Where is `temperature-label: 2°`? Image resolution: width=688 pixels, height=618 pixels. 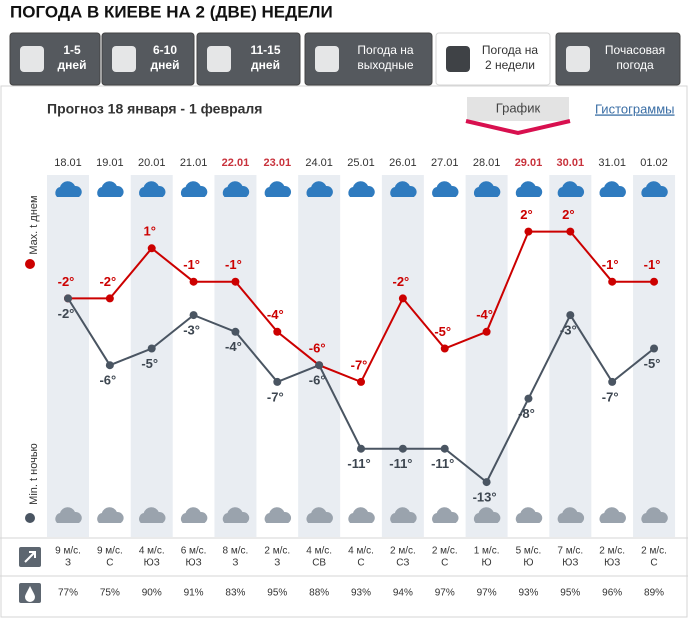 temperature-label: 2° is located at coordinates (526, 214).